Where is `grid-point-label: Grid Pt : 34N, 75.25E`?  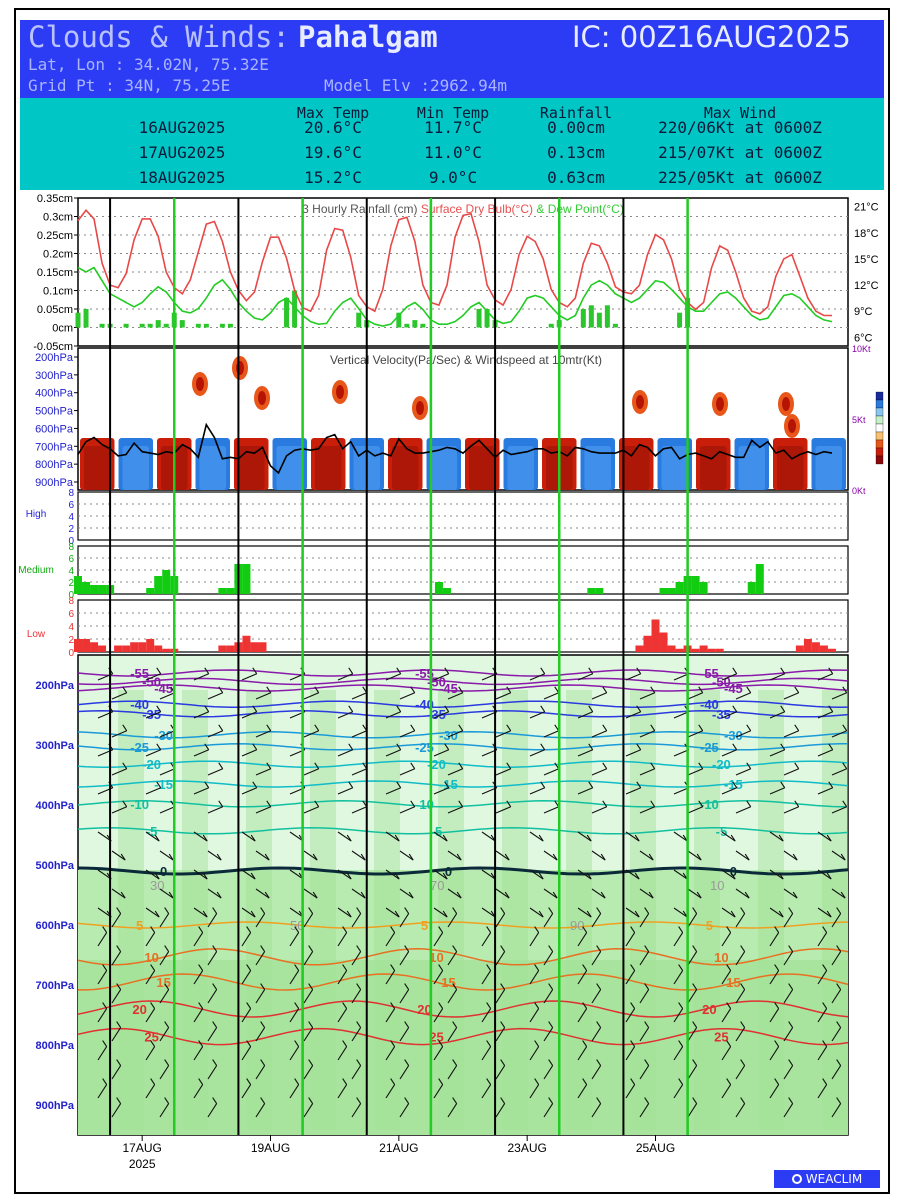
grid-point-label: Grid Pt : 34N, 75.25E is located at coordinates (129, 85).